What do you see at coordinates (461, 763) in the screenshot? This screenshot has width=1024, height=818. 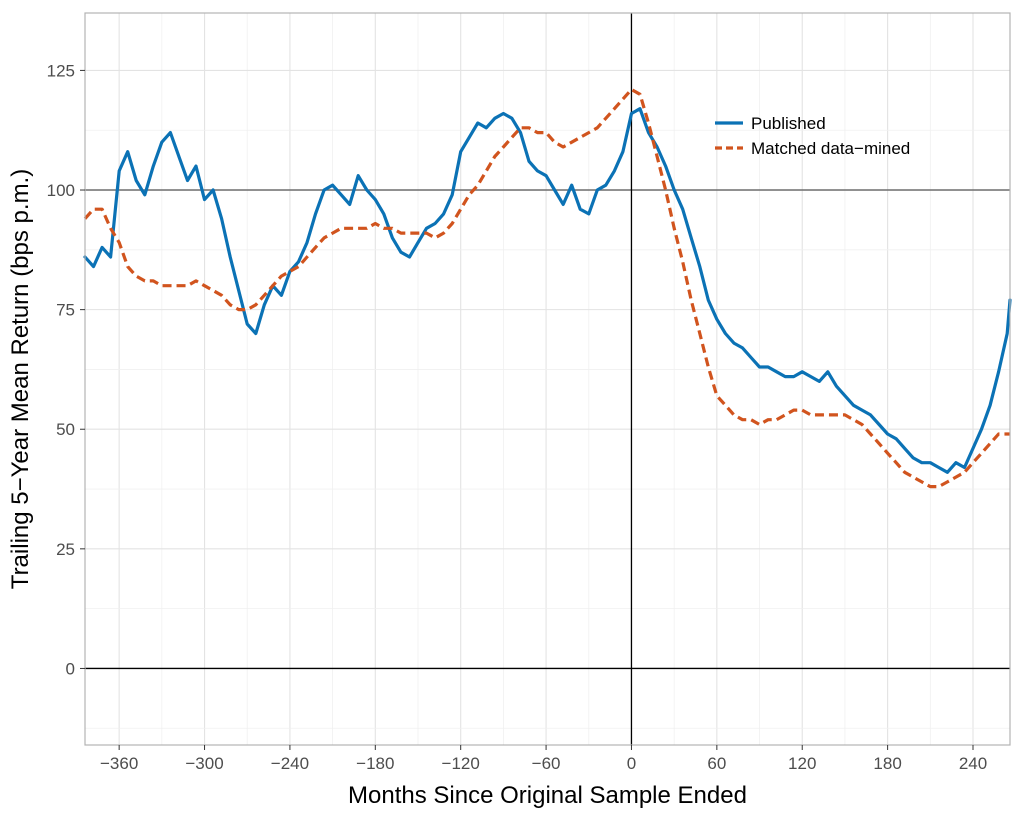 I see `x-tick-label: −120` at bounding box center [461, 763].